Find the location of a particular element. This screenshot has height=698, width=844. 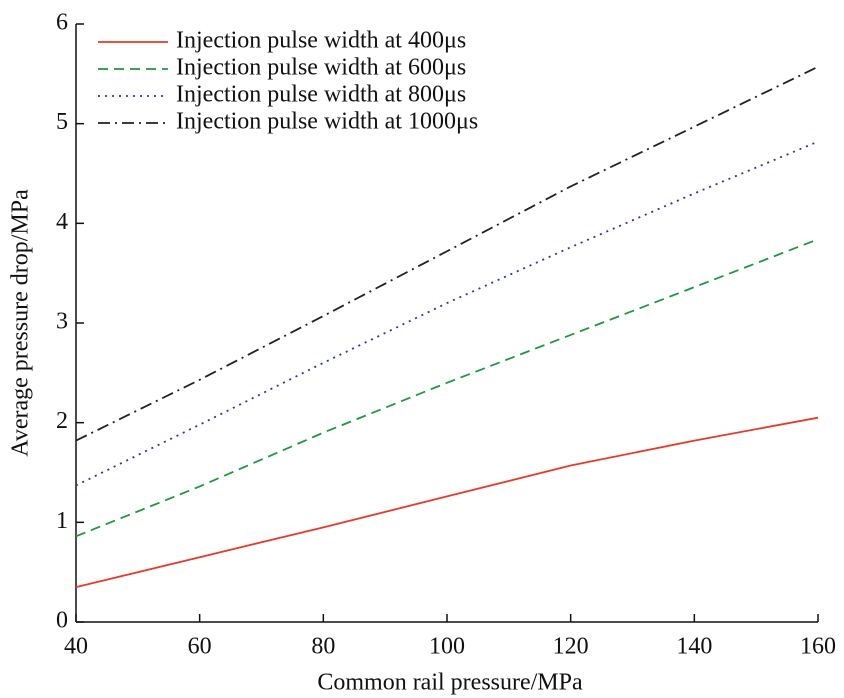

x-tick-label: 120 is located at coordinates (571, 647).